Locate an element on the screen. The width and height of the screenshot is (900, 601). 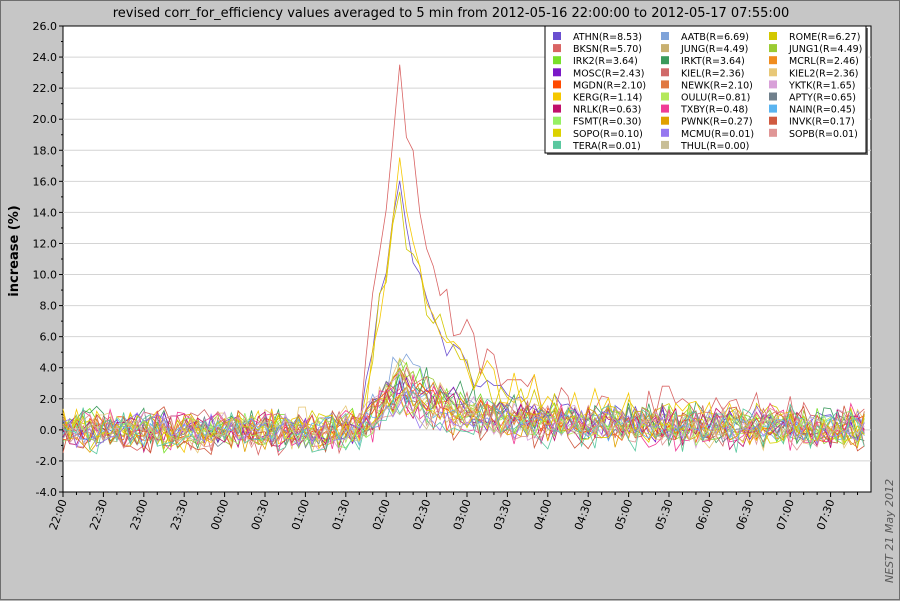
y-tick-label: 4.0 is located at coordinates (49, 368).